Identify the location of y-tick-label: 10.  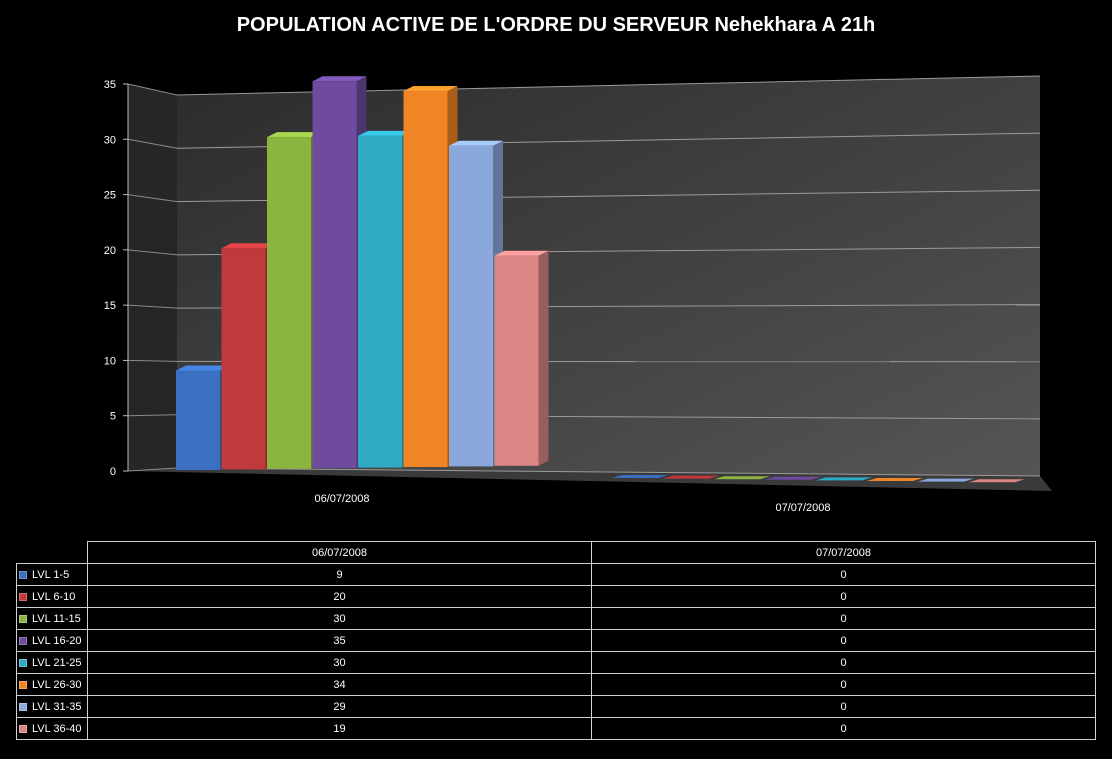
(110, 361).